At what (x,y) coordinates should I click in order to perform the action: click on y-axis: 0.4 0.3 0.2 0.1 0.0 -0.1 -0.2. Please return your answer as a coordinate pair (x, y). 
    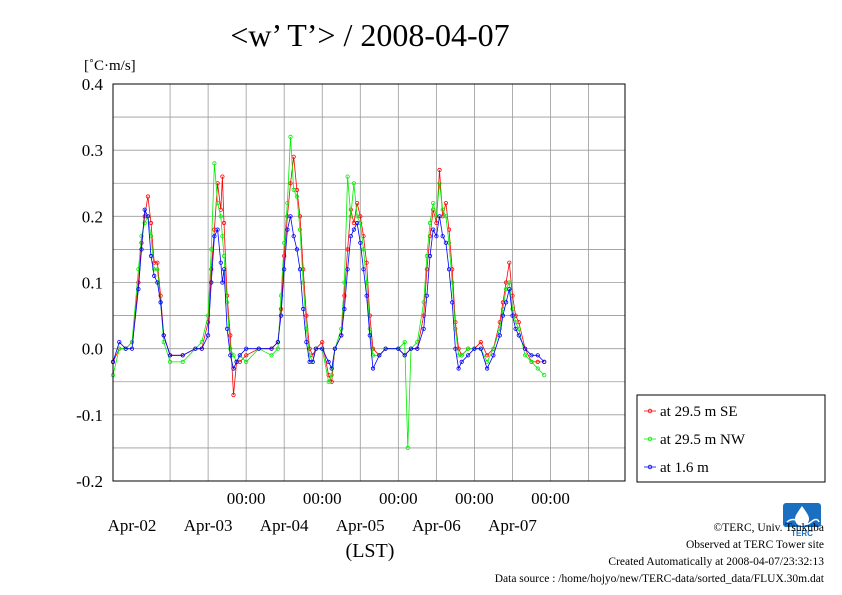
    Looking at the image, I should click on (89, 283).